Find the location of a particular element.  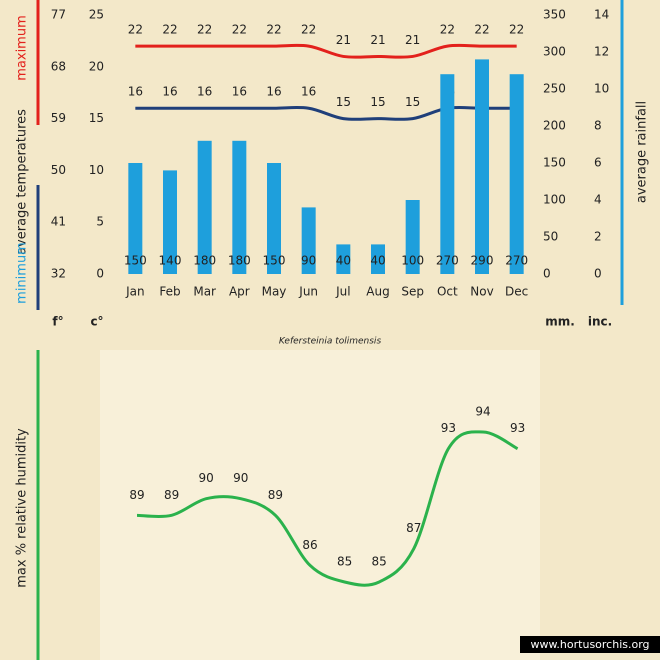

tick-label: 68 is located at coordinates (58, 66).